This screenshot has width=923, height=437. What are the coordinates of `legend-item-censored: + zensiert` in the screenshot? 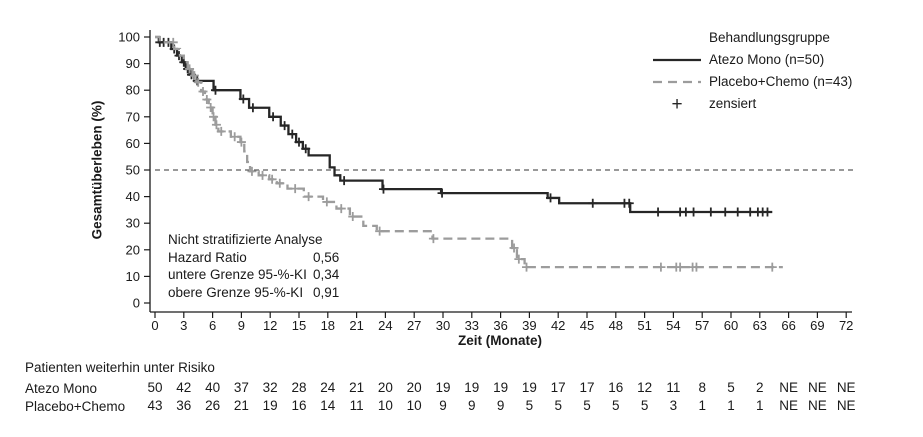 It's located at (752, 104).